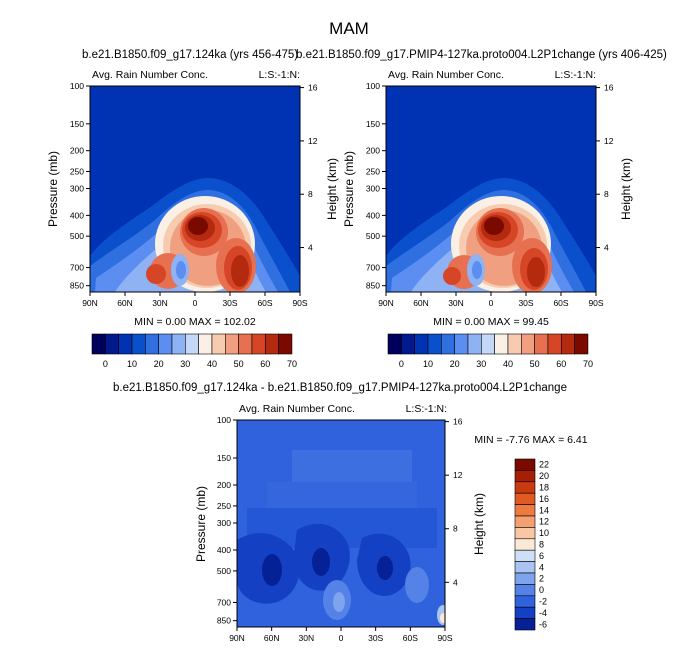 This screenshot has height=659, width=699. I want to click on panel-2-xtick-label: 60N, so click(421, 303).